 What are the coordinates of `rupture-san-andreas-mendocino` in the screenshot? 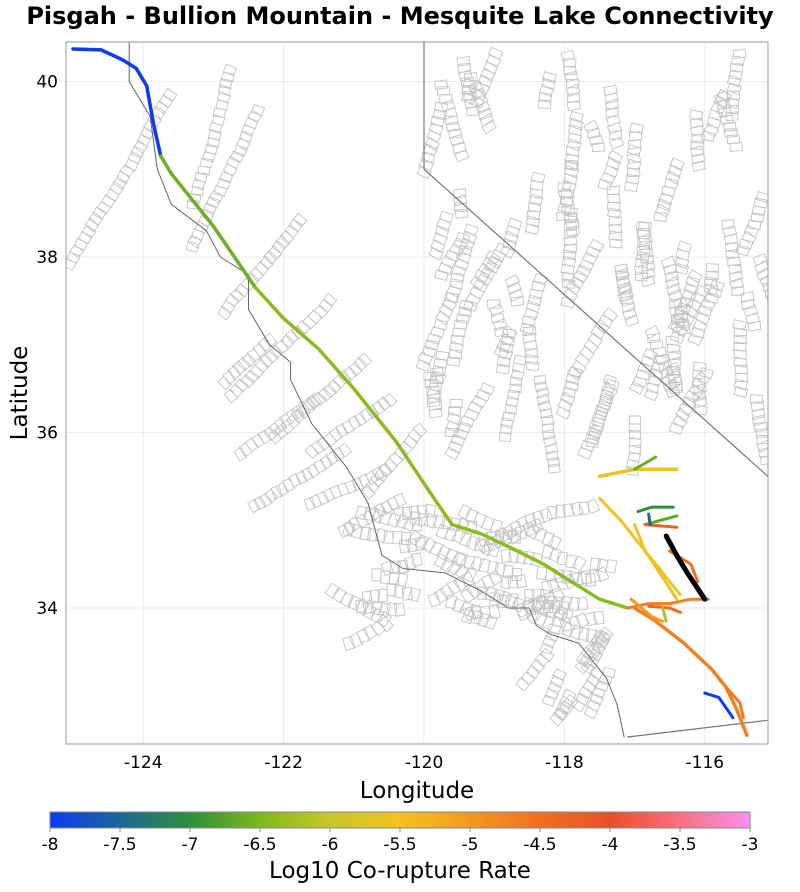 It's located at (208, 222).